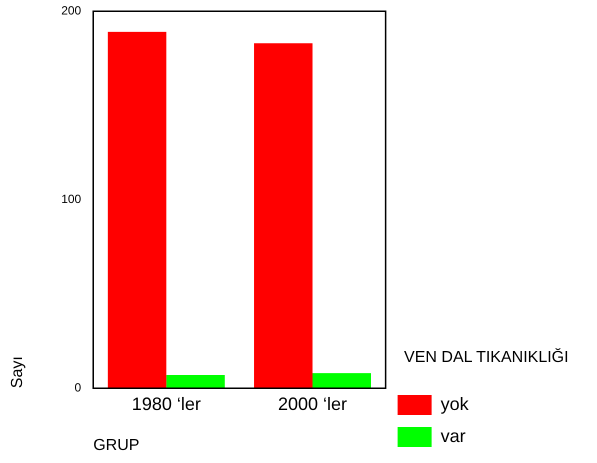 The image size is (597, 463). What do you see at coordinates (313, 404) in the screenshot?
I see `x-tick-label: 2000 ‘ler` at bounding box center [313, 404].